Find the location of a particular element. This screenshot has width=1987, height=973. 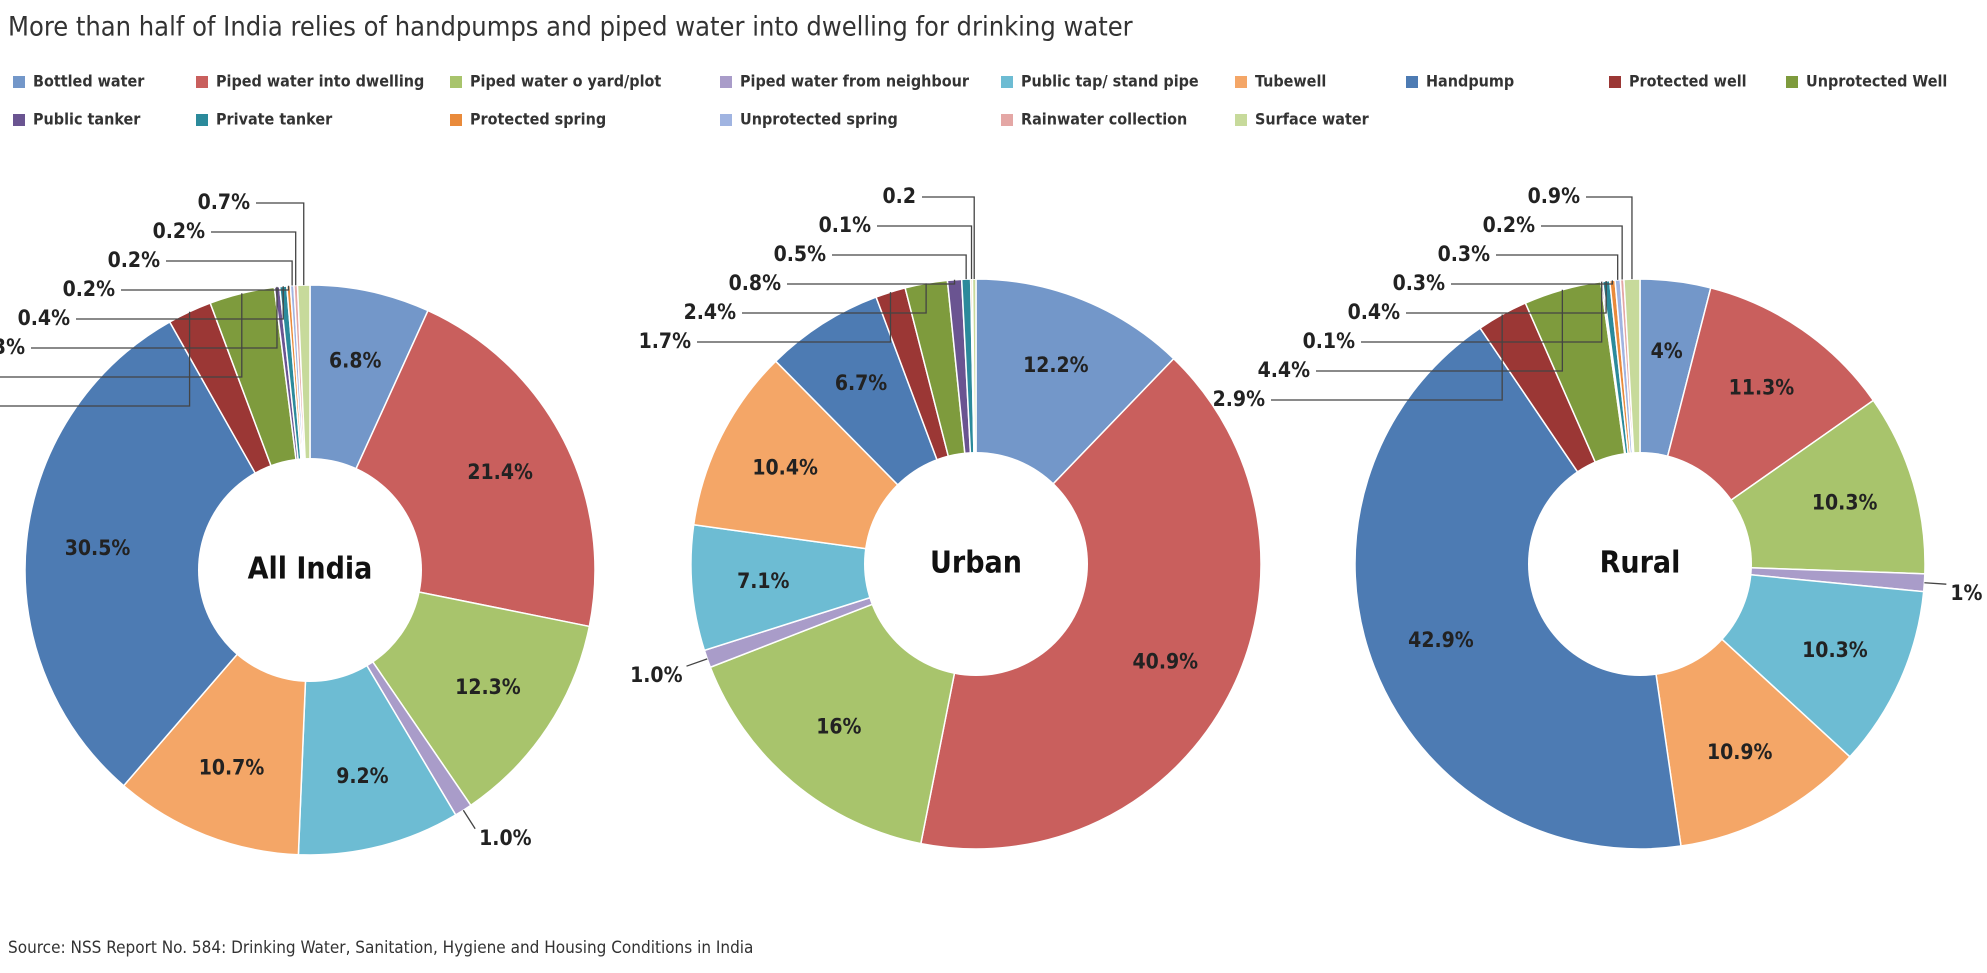

value-label: 11.3% is located at coordinates (1762, 387).